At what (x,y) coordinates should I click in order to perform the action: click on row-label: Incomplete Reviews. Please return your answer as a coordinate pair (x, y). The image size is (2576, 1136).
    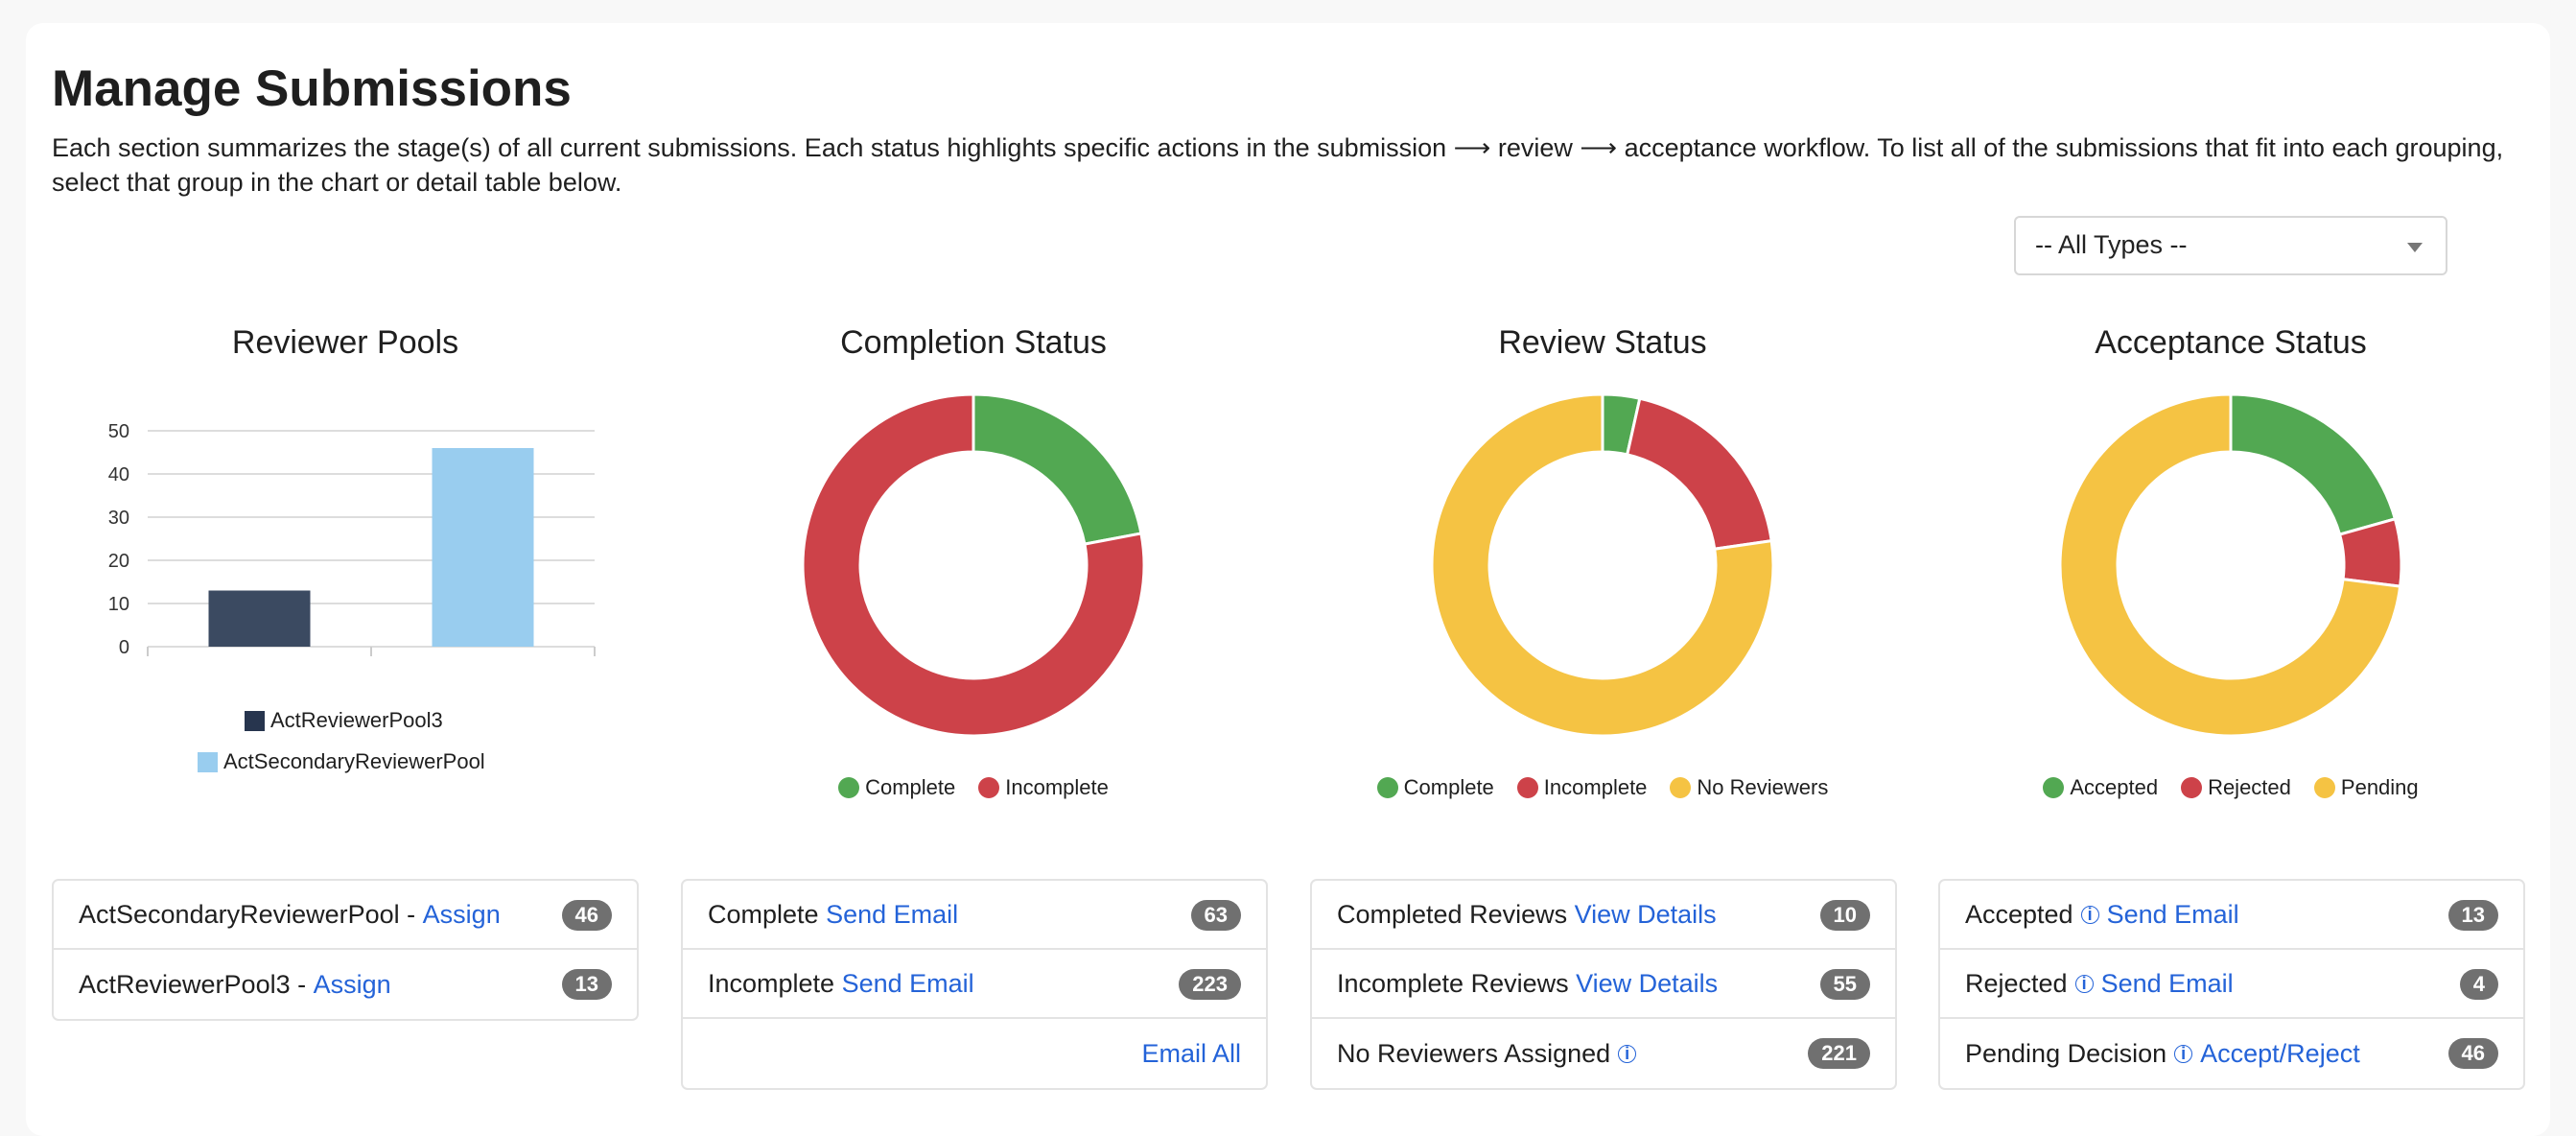
    Looking at the image, I should click on (1457, 983).